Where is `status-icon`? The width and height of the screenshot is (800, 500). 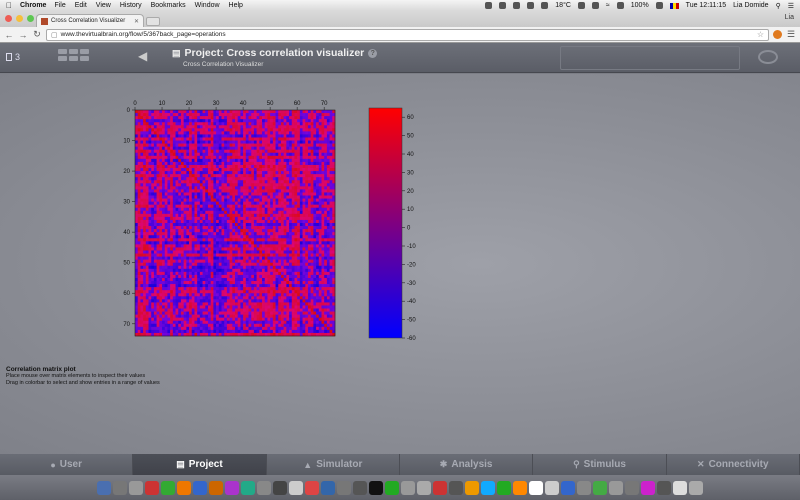 status-icon is located at coordinates (531, 5).